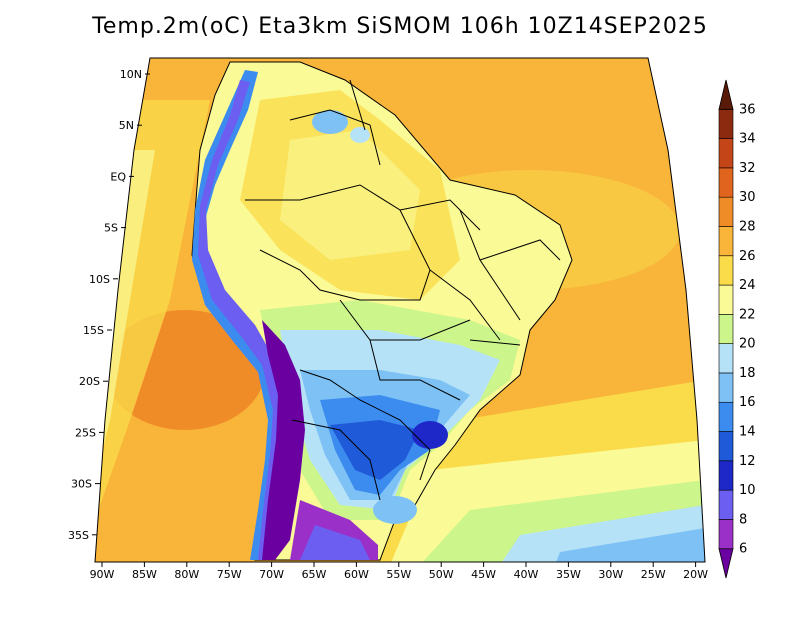  I want to click on colorbar-label: 6, so click(743, 549).